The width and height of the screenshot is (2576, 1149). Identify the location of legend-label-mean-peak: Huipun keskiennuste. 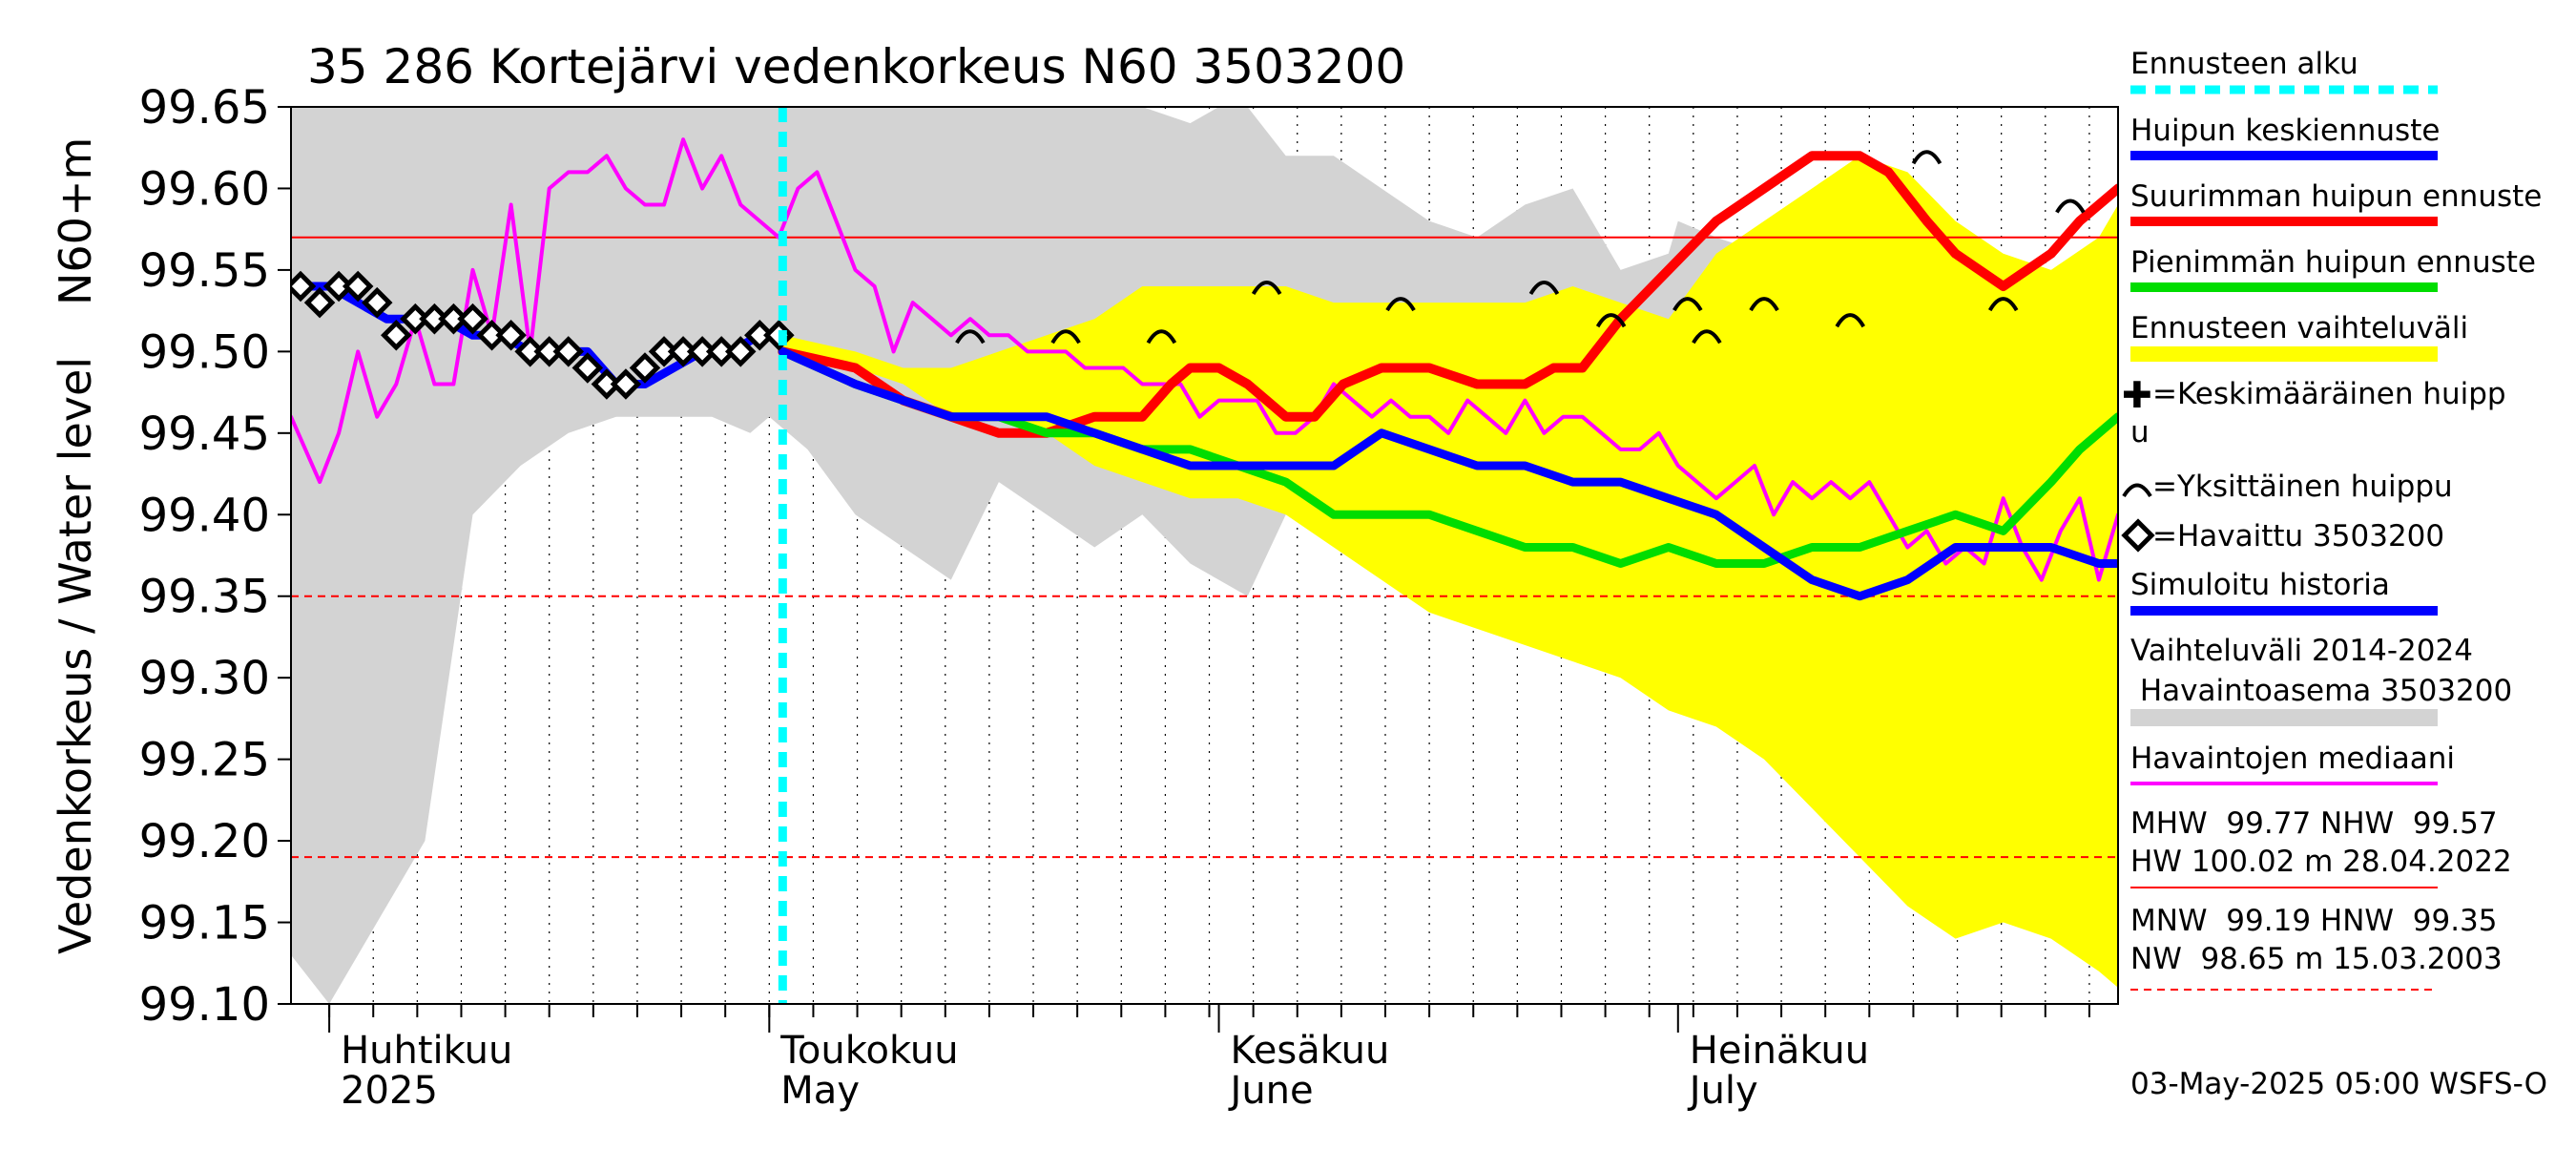
(2285, 131).